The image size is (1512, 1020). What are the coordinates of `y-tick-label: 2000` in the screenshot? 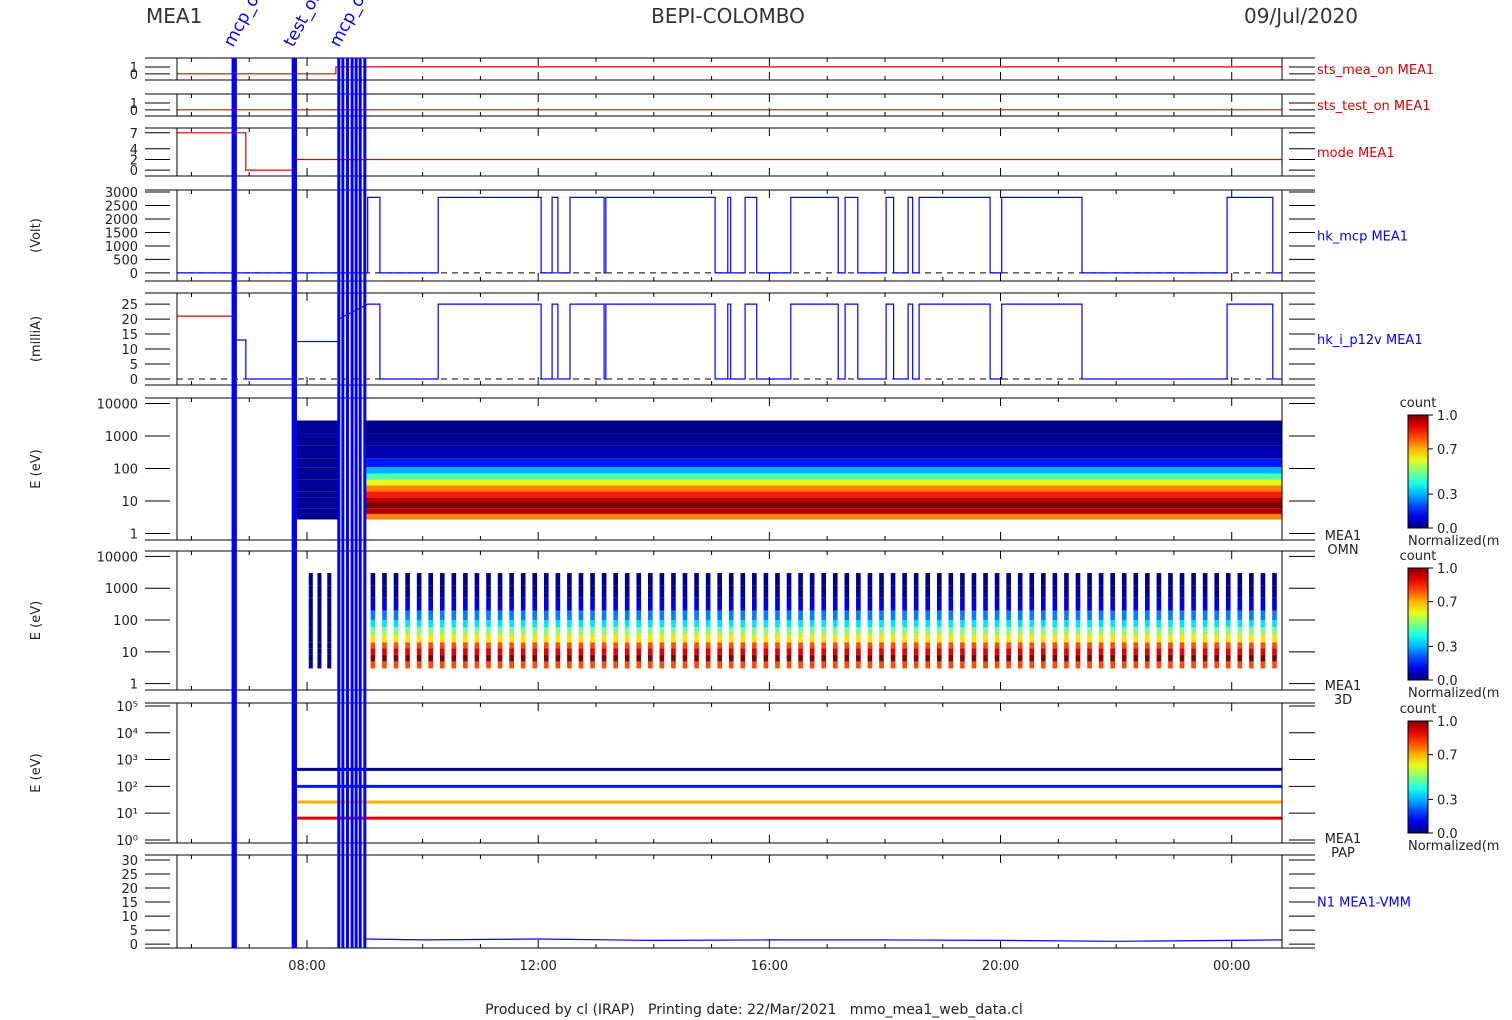 It's located at (121, 220).